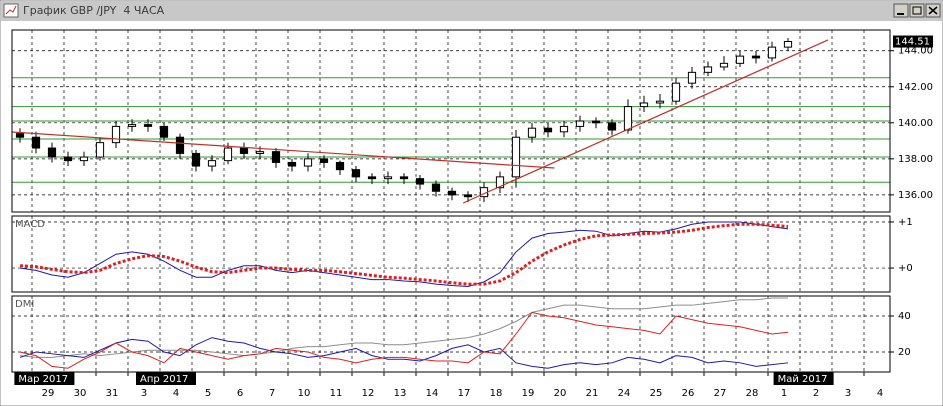 This screenshot has width=943, height=406. Describe the element at coordinates (592, 393) in the screenshot. I see `x-tick-label: 21` at that location.